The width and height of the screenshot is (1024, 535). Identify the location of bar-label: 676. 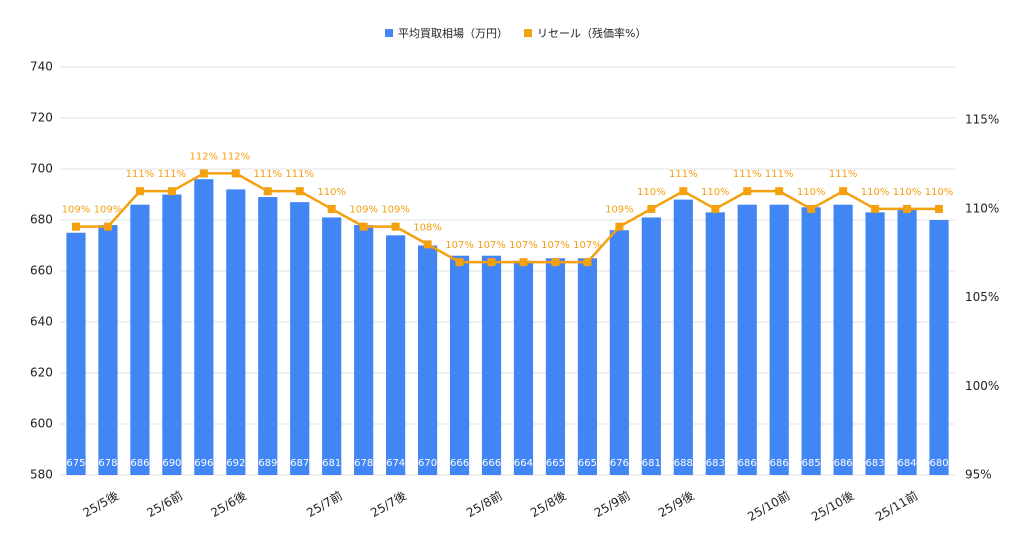
(619, 463).